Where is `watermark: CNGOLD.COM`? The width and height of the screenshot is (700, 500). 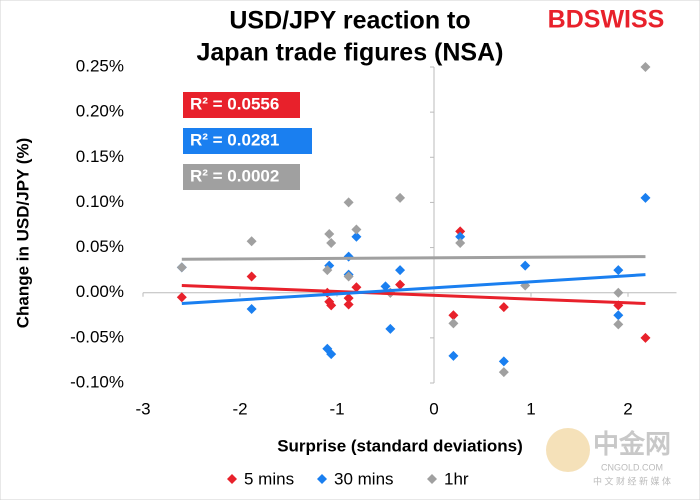 watermark: CNGOLD.COM is located at coordinates (632, 467).